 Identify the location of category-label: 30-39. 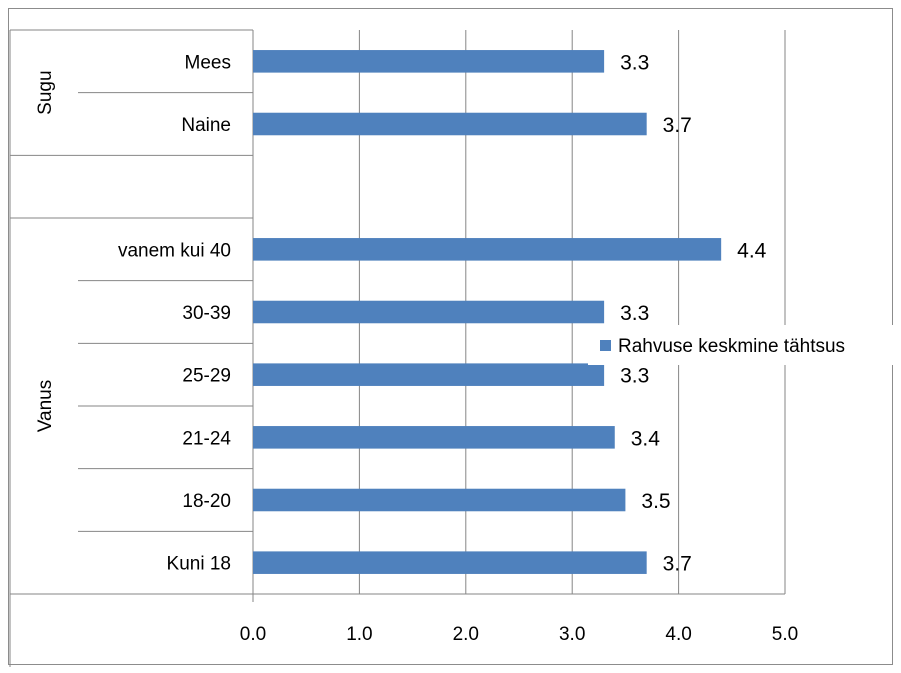
(206, 313).